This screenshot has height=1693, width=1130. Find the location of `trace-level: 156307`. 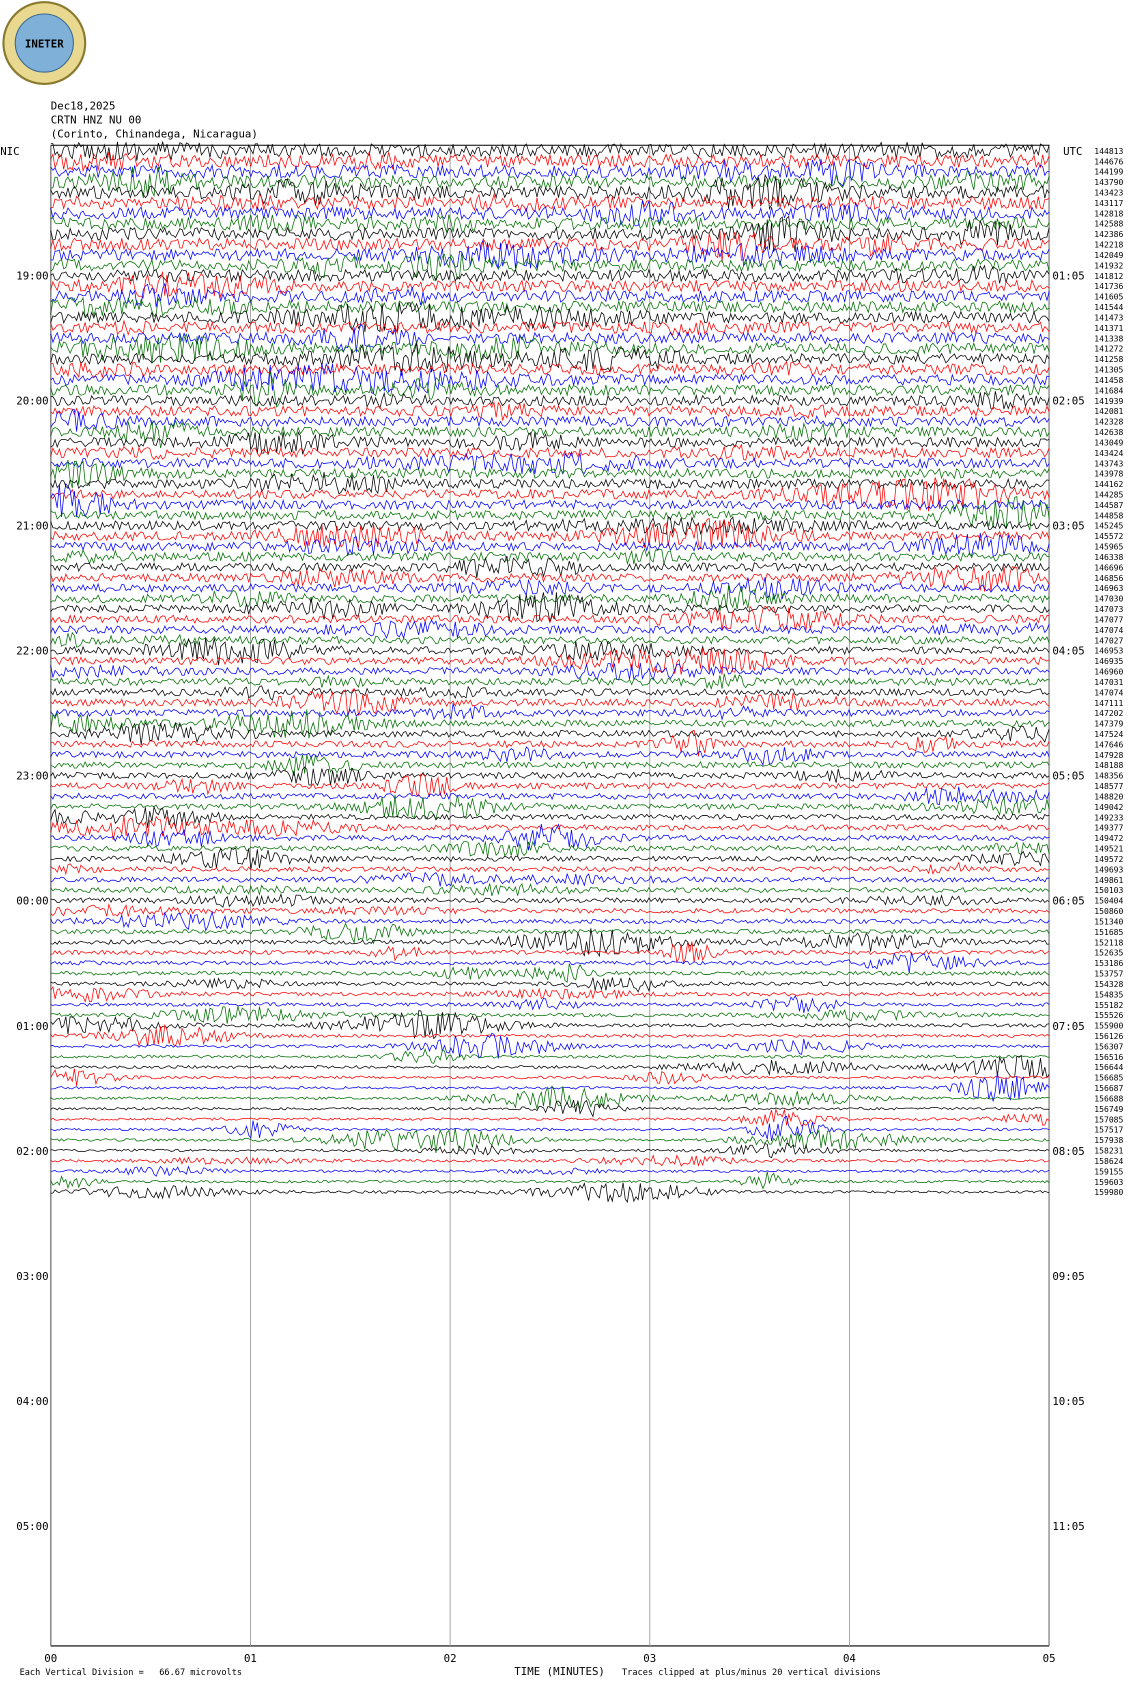

trace-level: 156307 is located at coordinates (1108, 1046).